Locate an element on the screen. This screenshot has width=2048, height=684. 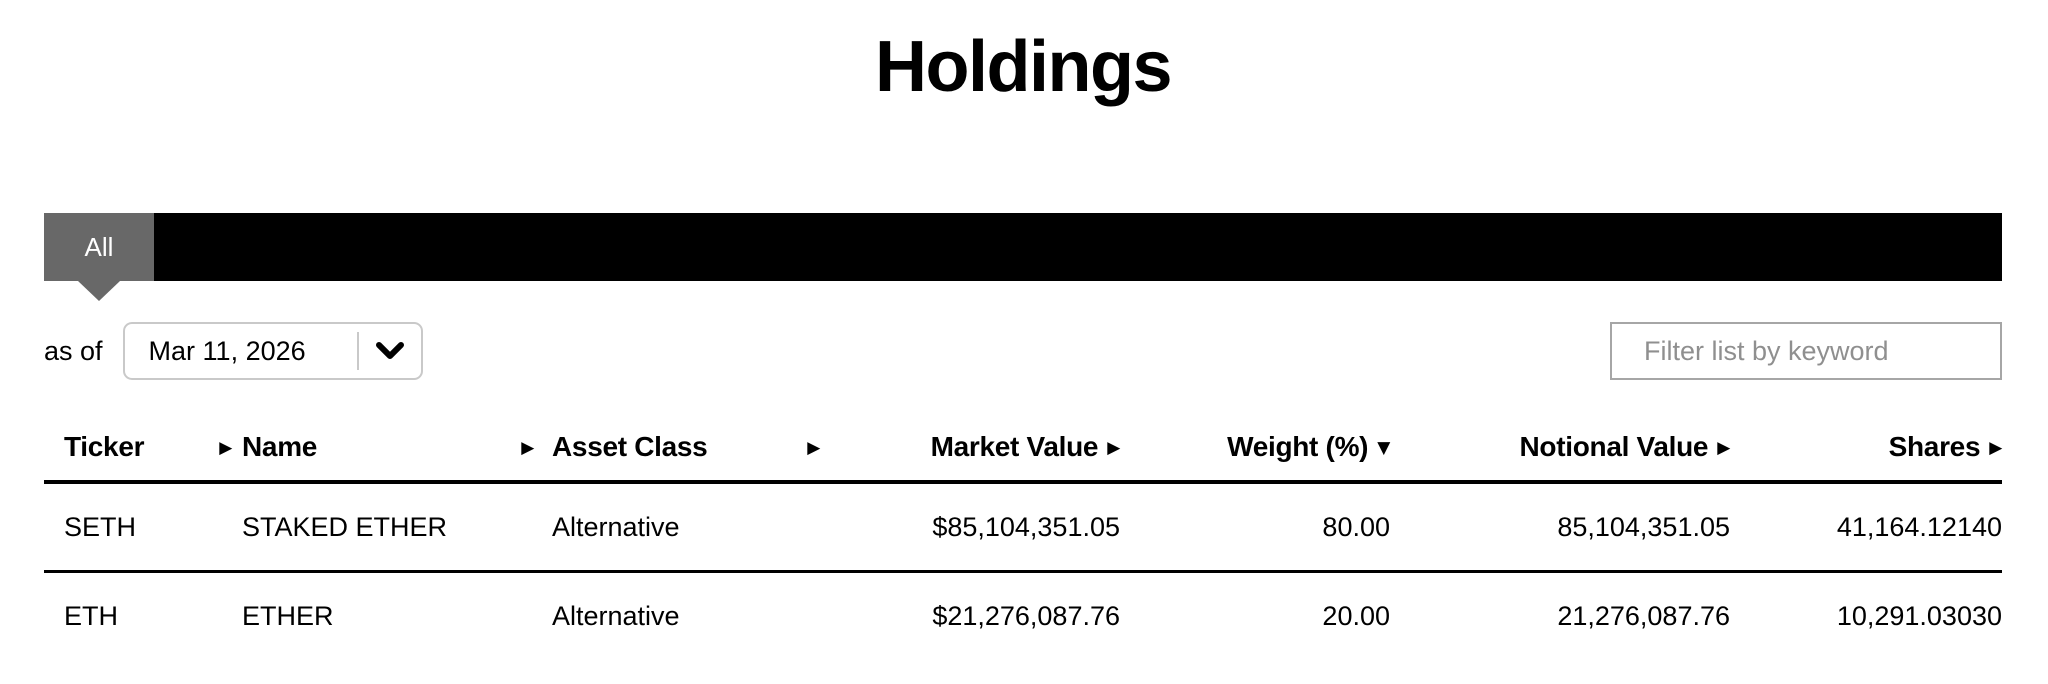
column-label-ticker: Ticker is located at coordinates (104, 446).